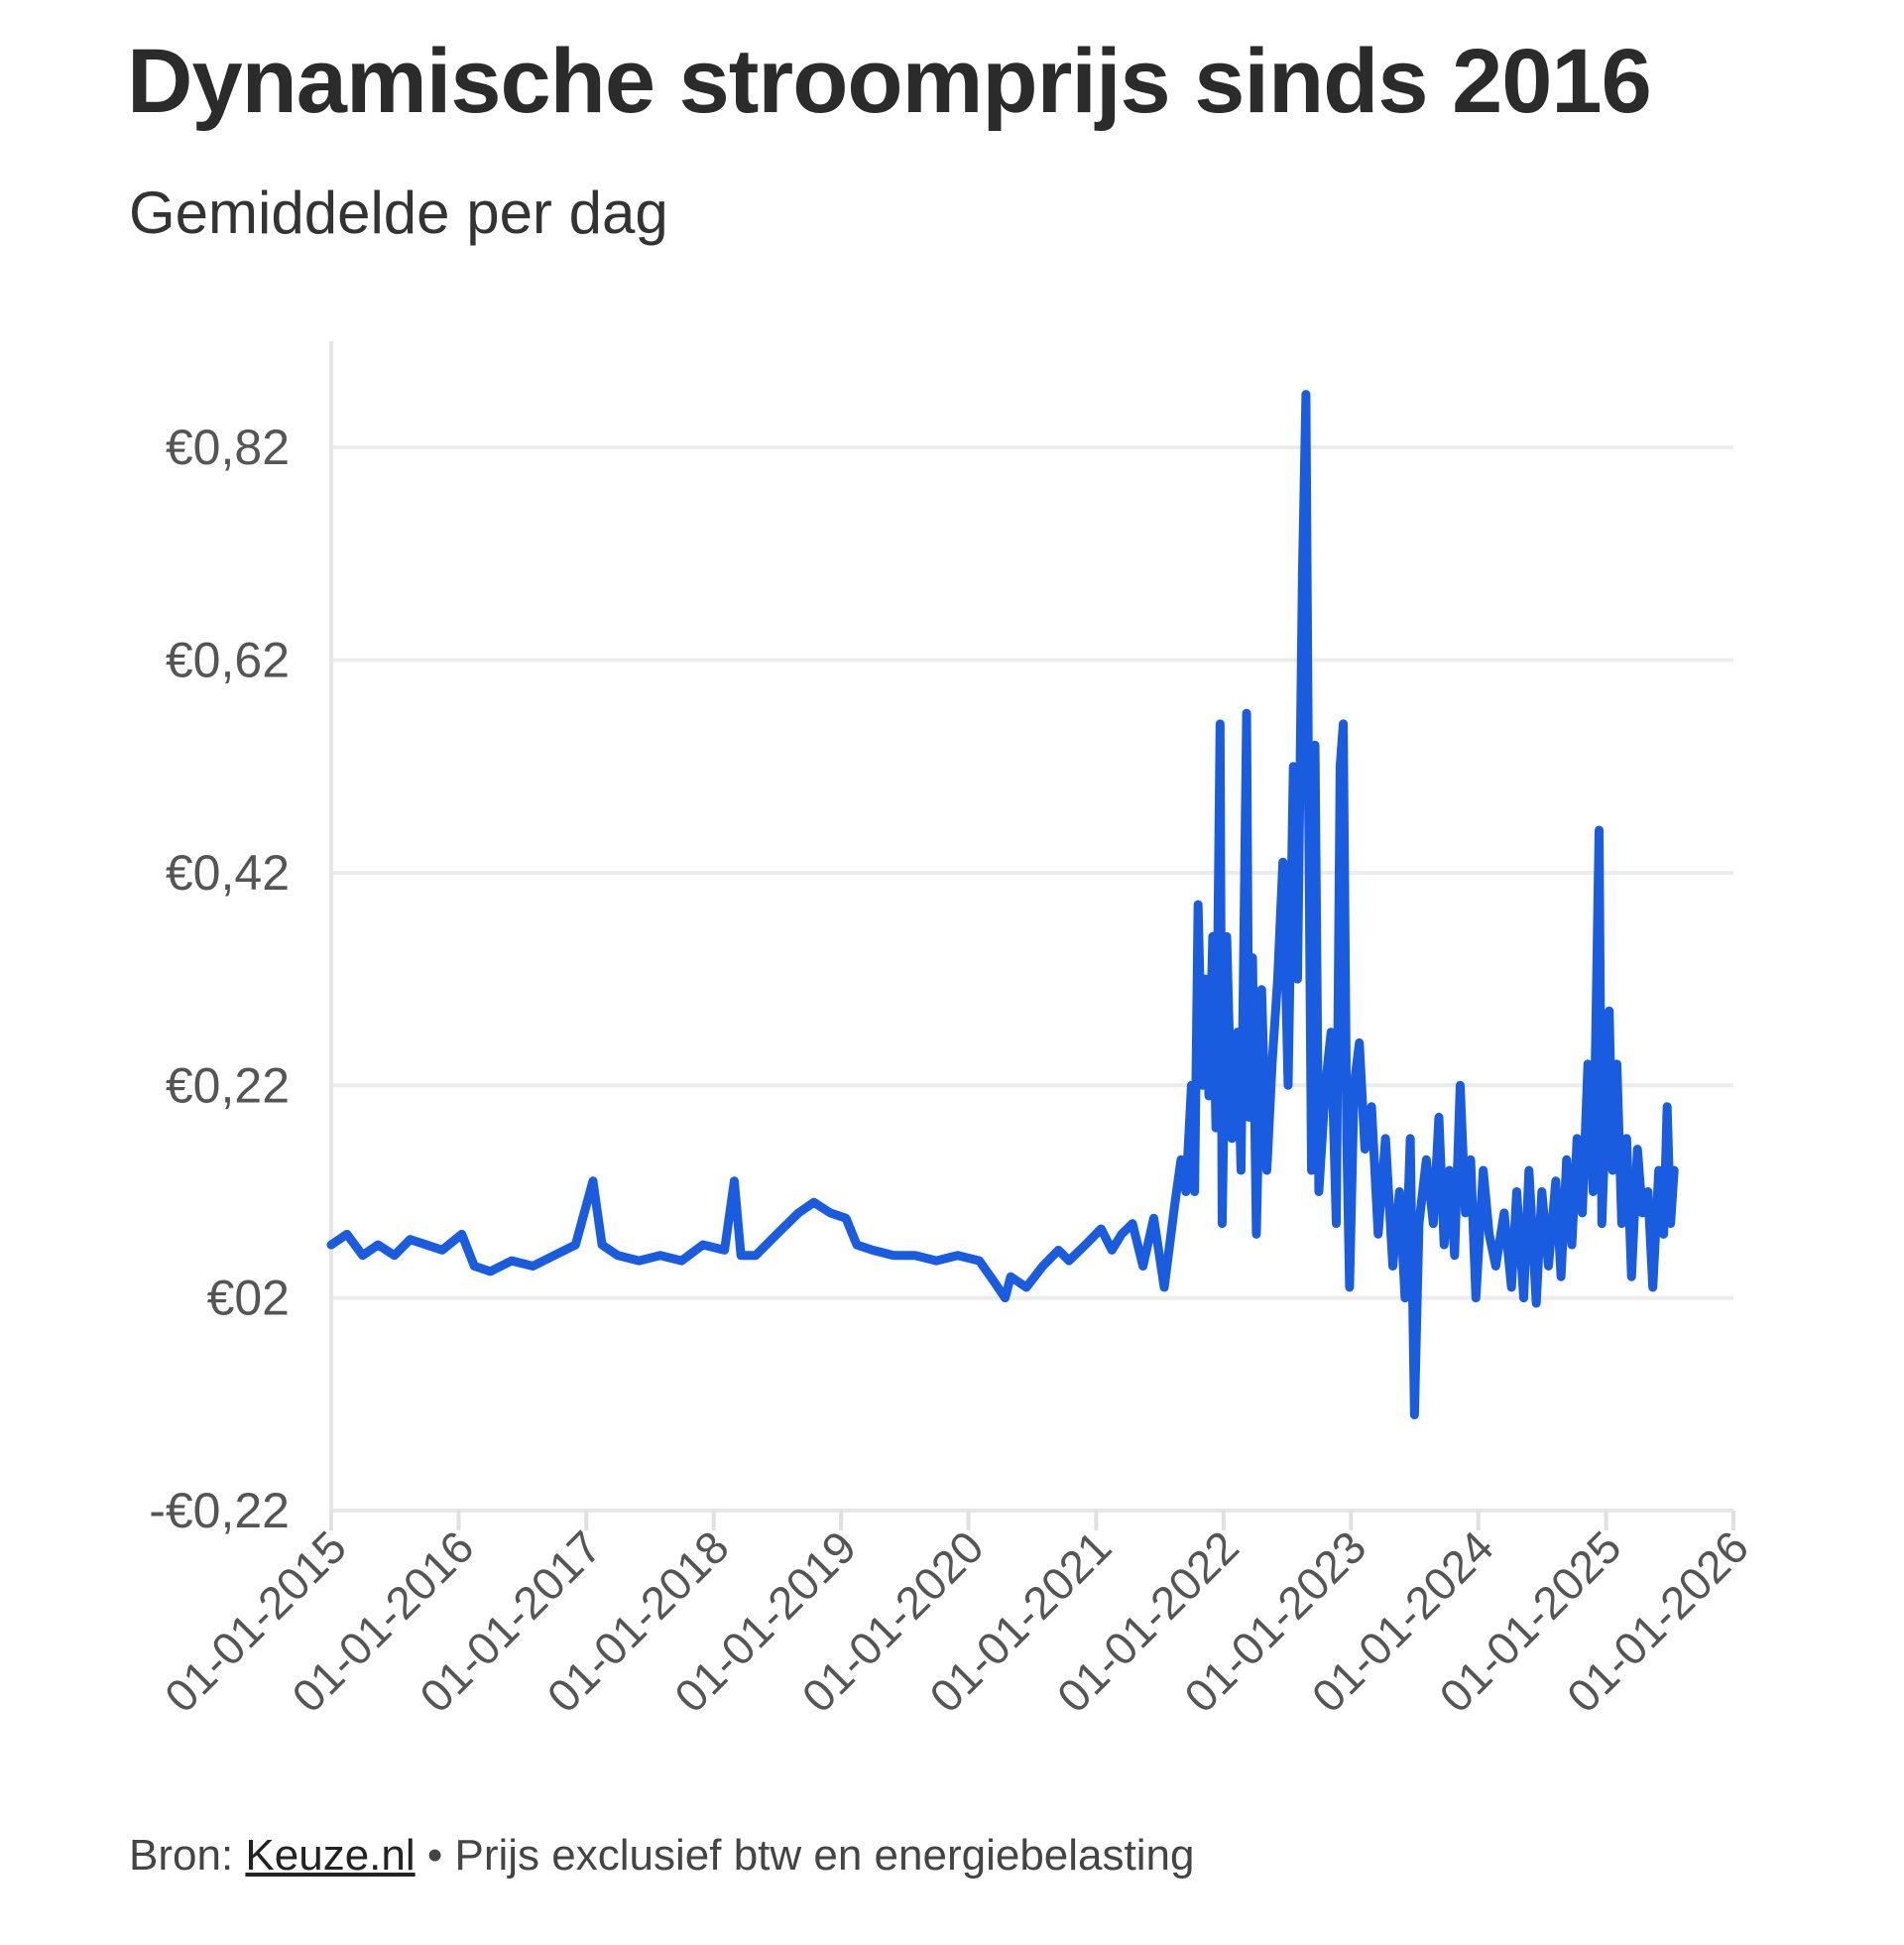  I want to click on y-tick-label: €02, so click(248, 1298).